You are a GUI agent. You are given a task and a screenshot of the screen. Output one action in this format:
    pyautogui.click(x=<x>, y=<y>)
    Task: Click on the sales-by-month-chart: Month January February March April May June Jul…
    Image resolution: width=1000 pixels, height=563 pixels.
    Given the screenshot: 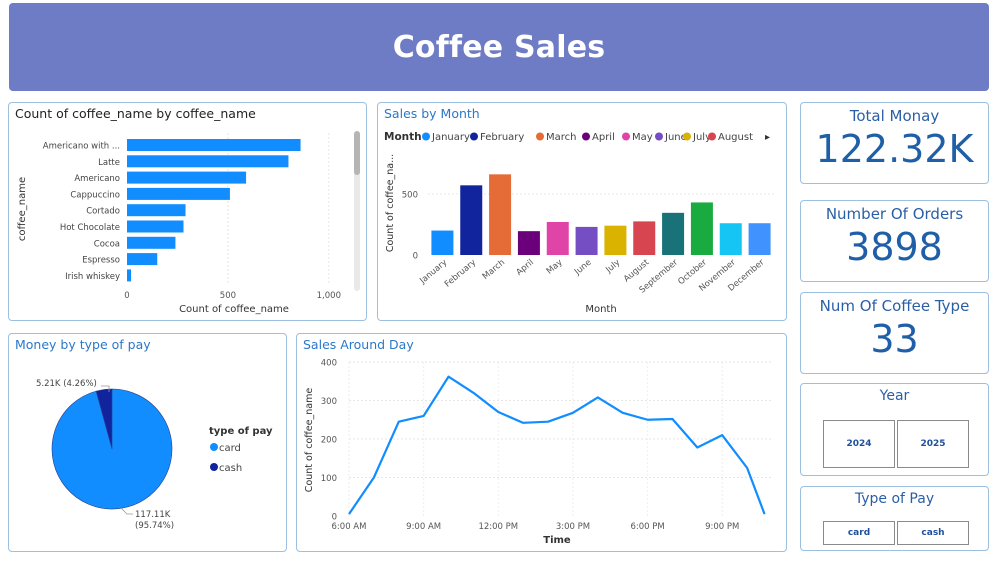 What is the action you would take?
    pyautogui.click(x=579, y=223)
    